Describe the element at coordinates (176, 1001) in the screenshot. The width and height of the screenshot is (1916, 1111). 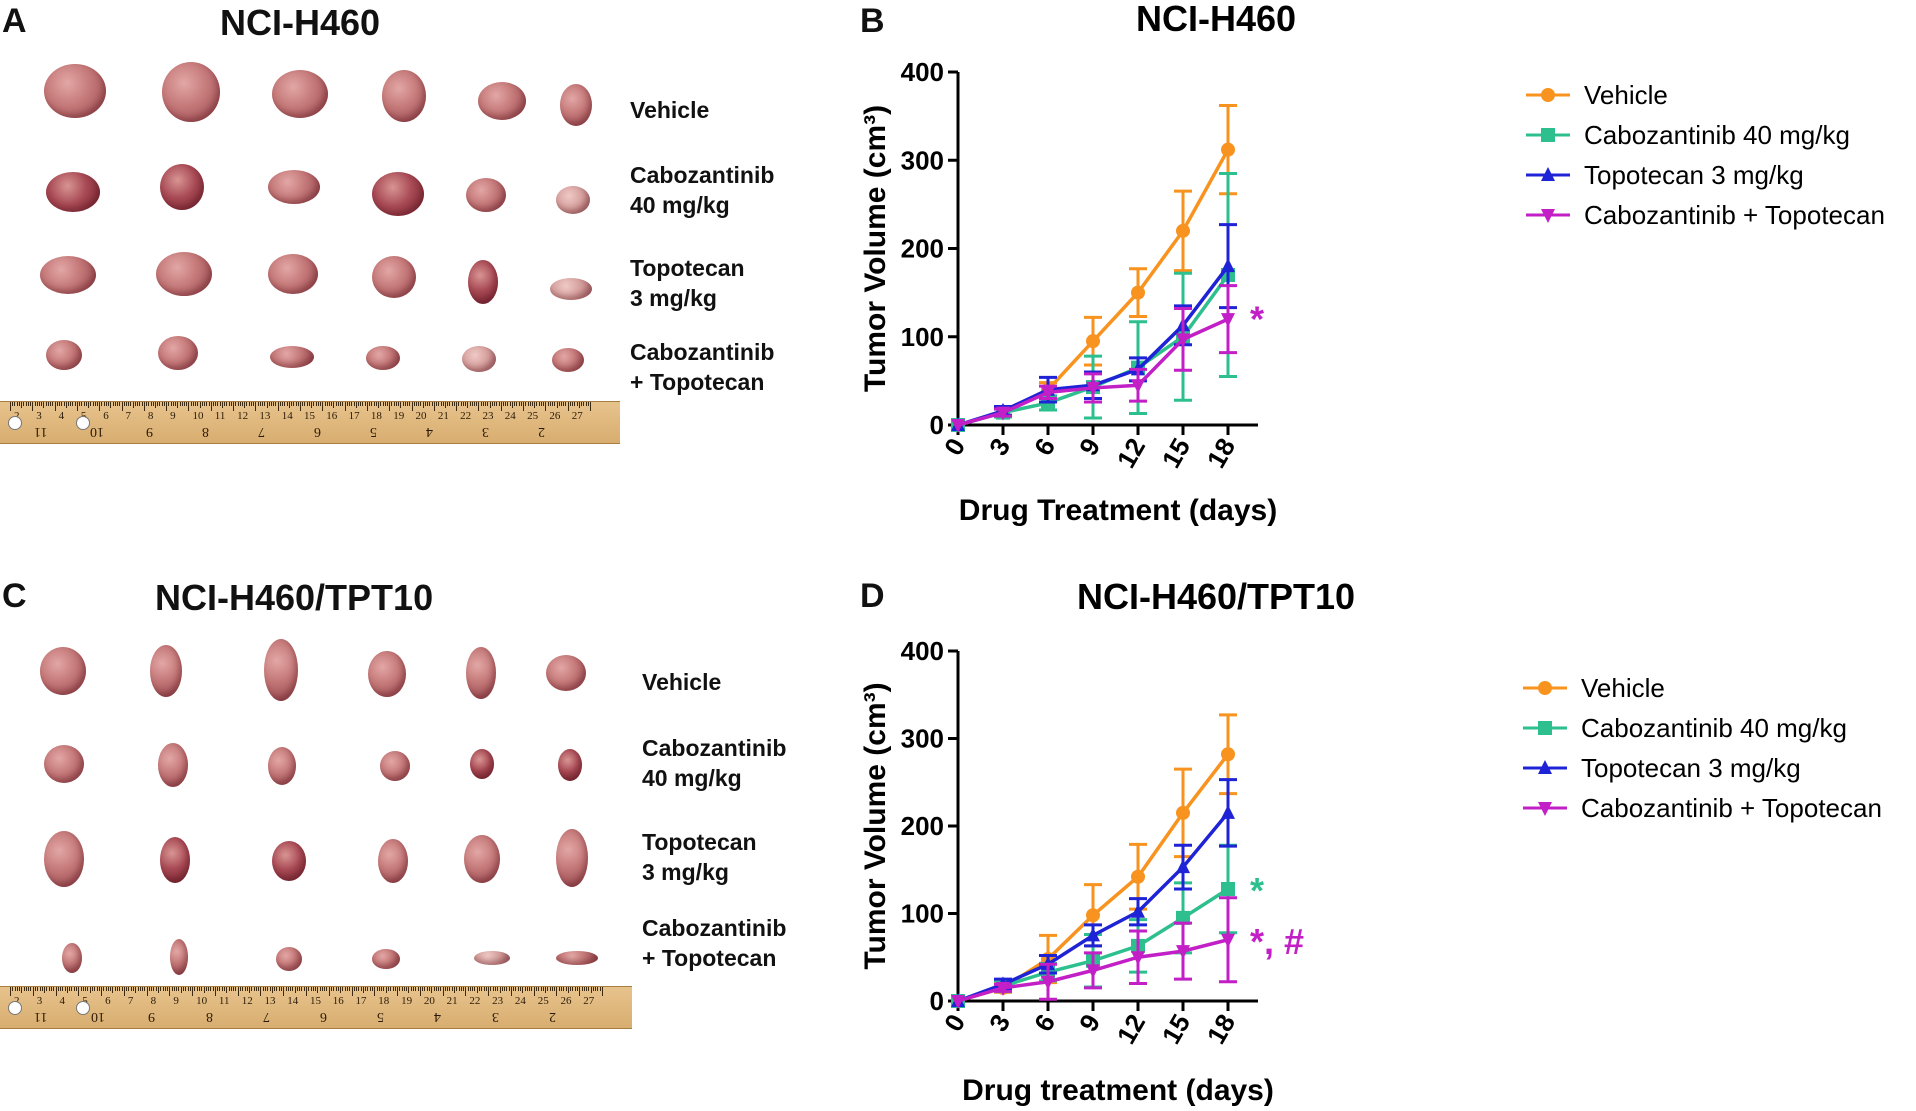
I see `ruler-cm-number: 9` at that location.